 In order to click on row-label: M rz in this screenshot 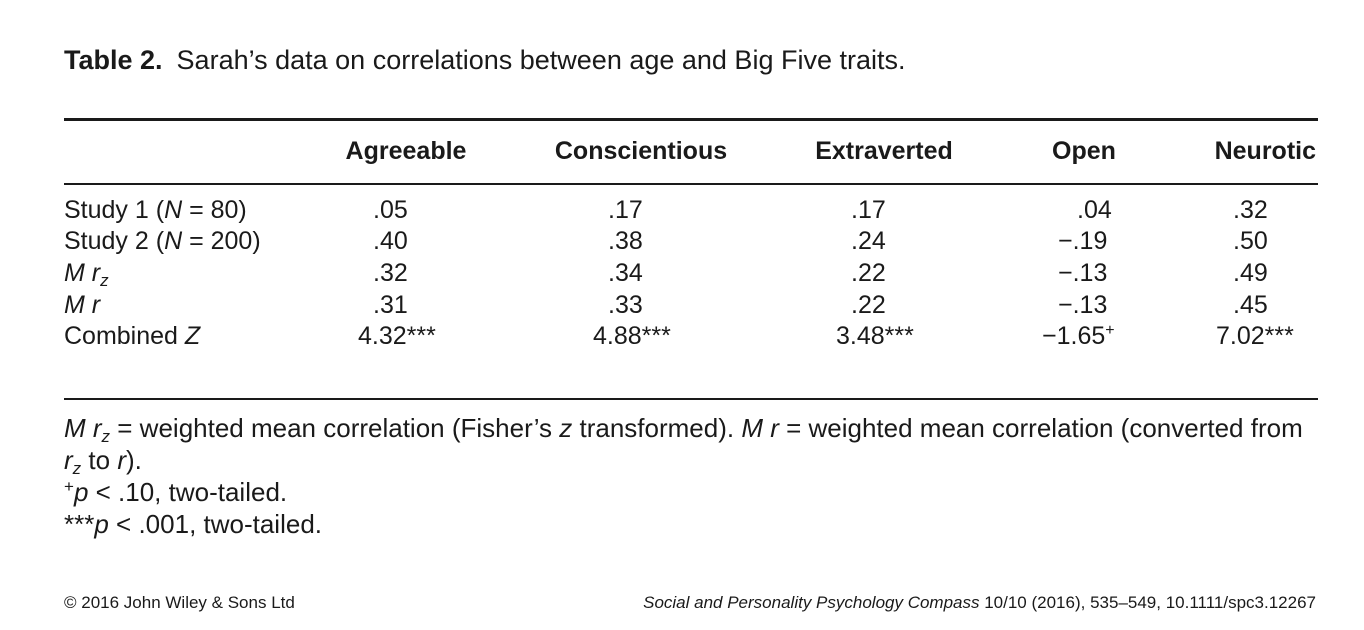, I will do `click(86, 274)`.